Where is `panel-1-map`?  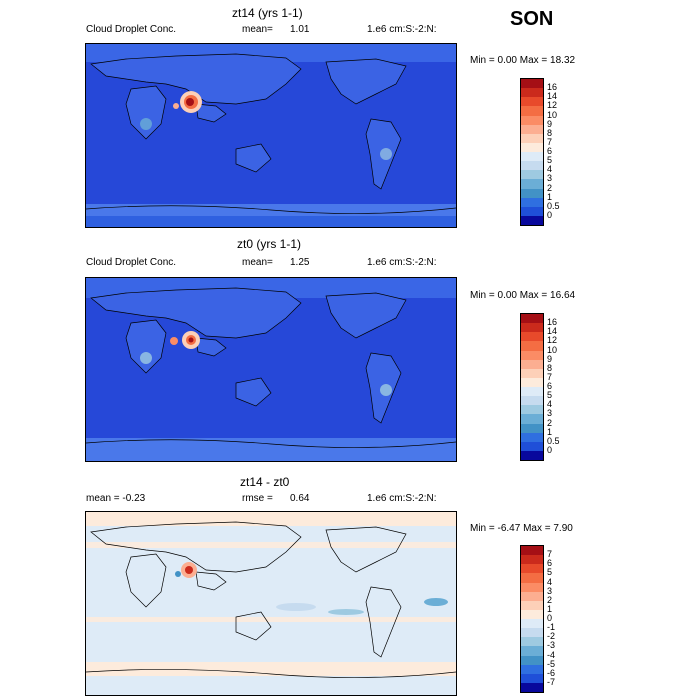
panel-1-map is located at coordinates (271, 135).